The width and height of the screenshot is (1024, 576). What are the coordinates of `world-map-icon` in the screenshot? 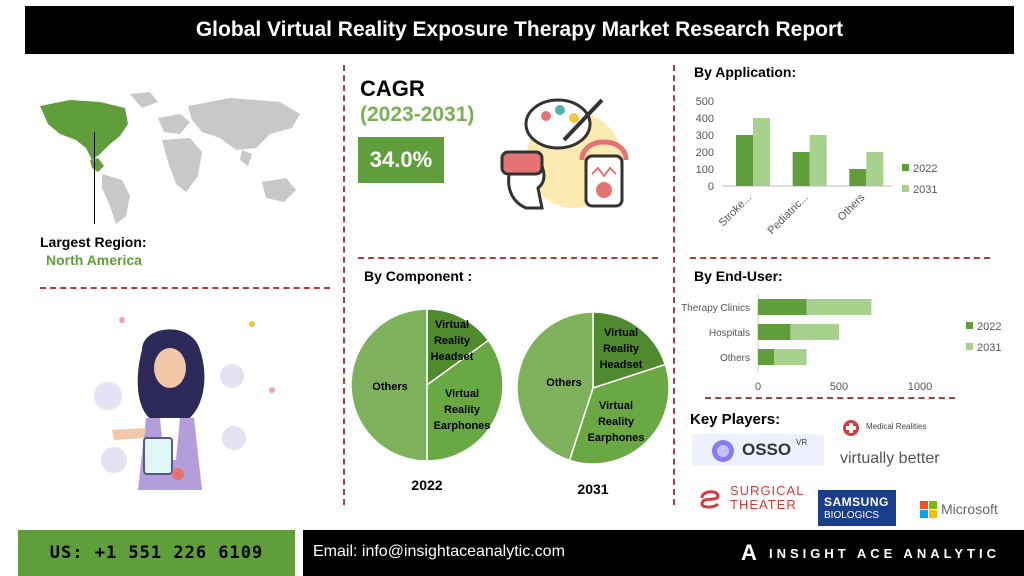 It's located at (170, 158).